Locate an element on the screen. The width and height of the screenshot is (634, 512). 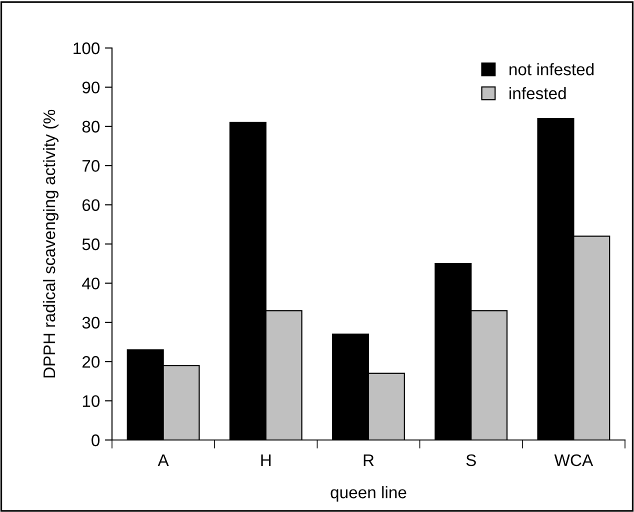
legend-label: infested is located at coordinates (538, 93).